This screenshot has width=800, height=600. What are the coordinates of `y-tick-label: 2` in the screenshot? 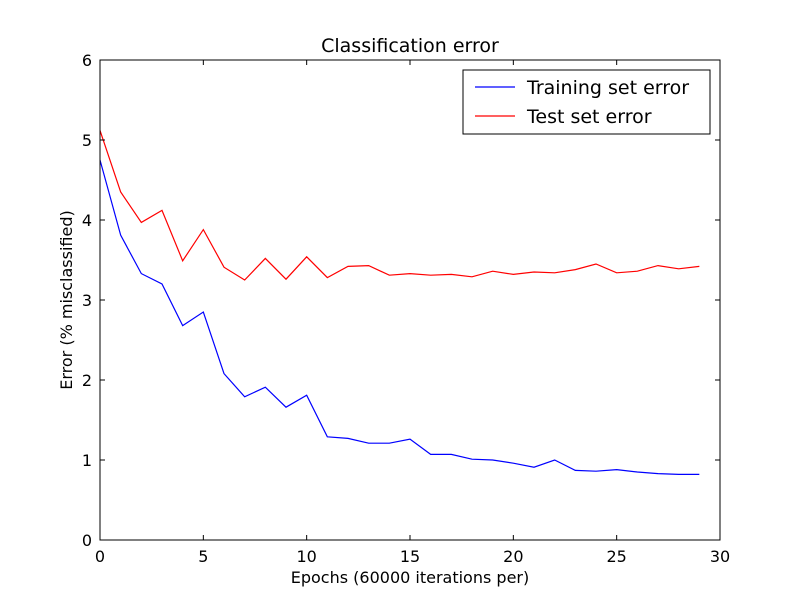 It's located at (87, 380).